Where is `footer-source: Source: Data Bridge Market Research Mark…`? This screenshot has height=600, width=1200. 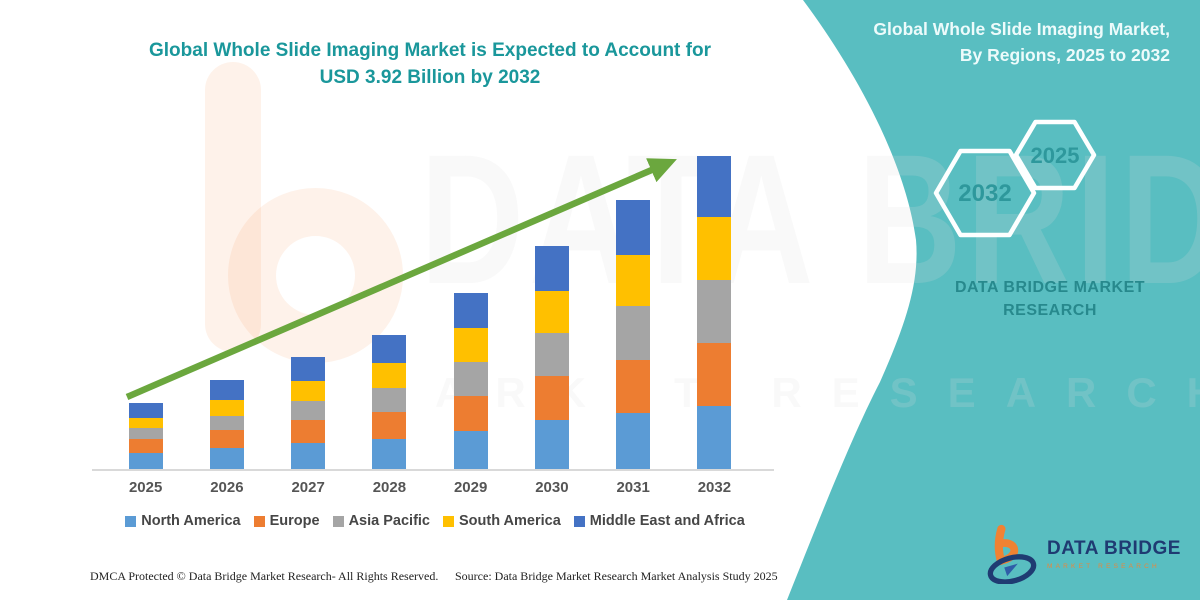 footer-source: Source: Data Bridge Market Research Mark… is located at coordinates (616, 576).